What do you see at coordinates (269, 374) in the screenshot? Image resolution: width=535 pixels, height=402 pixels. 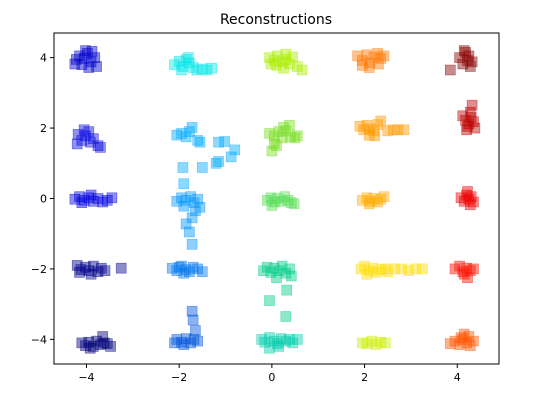 I see `x-axis-ticks: −4 −2 0 2 4` at bounding box center [269, 374].